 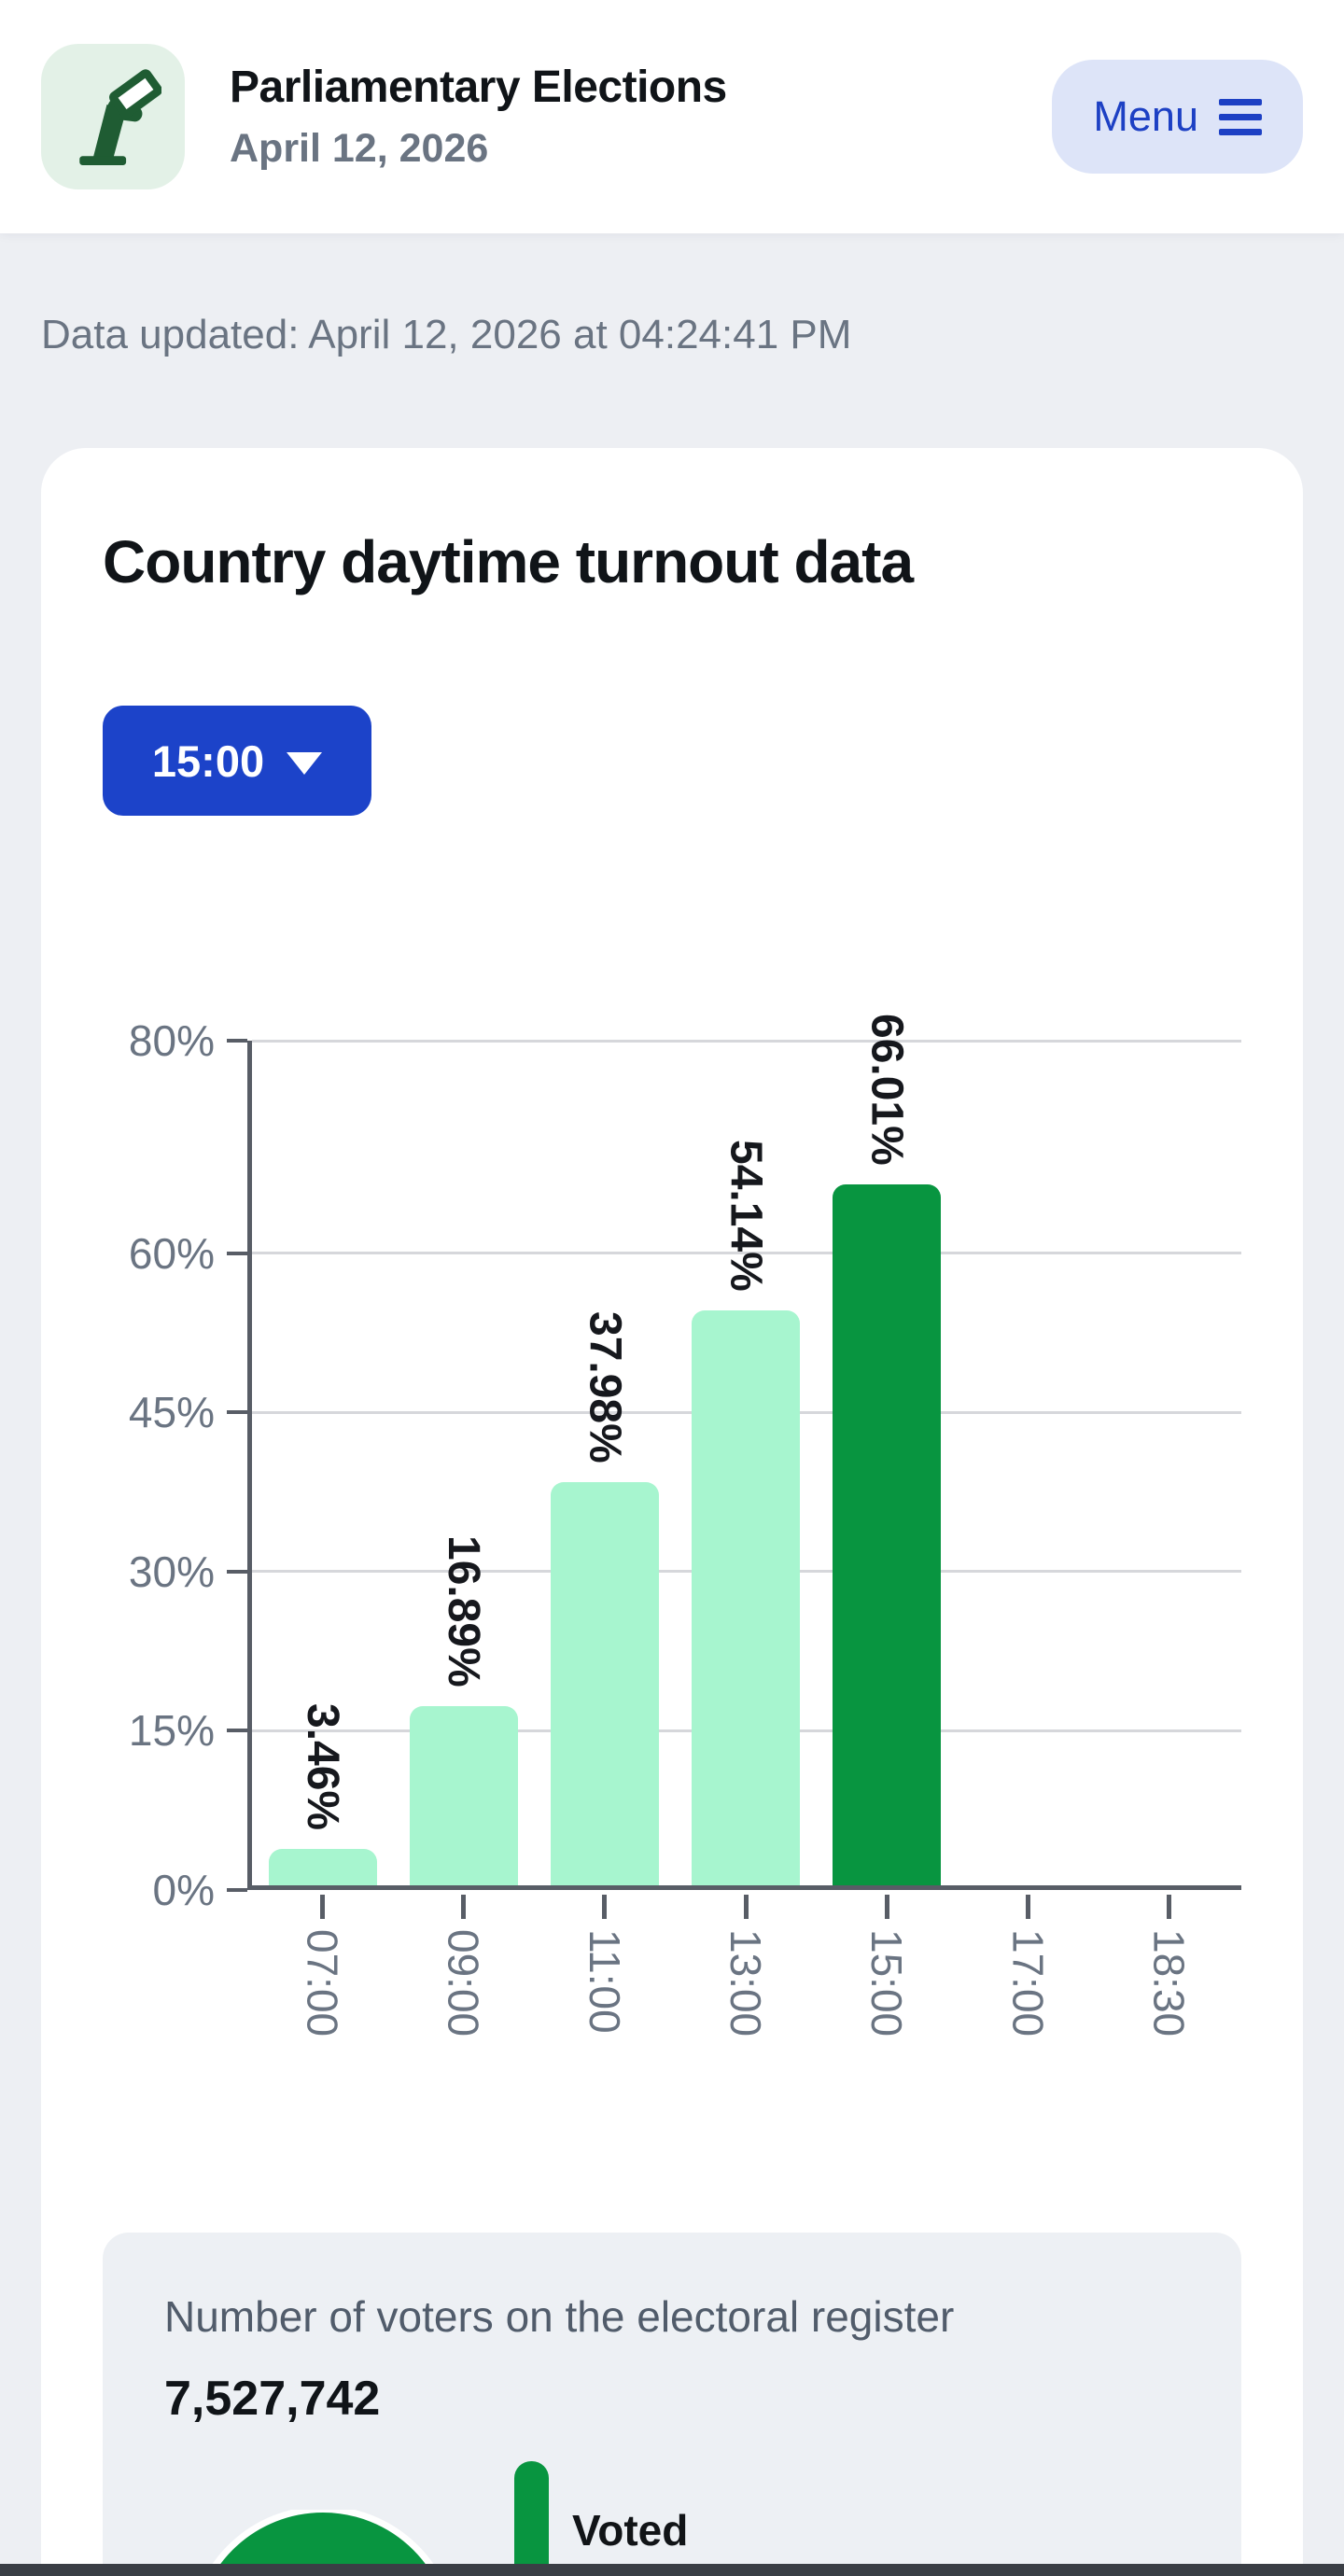 What do you see at coordinates (305, 763) in the screenshot?
I see `caret-down-icon` at bounding box center [305, 763].